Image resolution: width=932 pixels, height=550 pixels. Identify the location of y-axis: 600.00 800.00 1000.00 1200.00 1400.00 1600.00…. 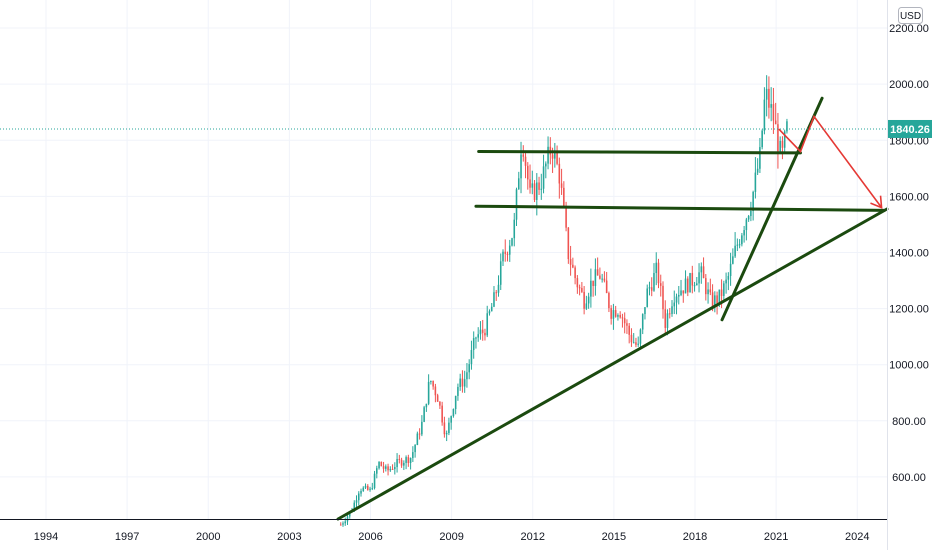
(909, 253).